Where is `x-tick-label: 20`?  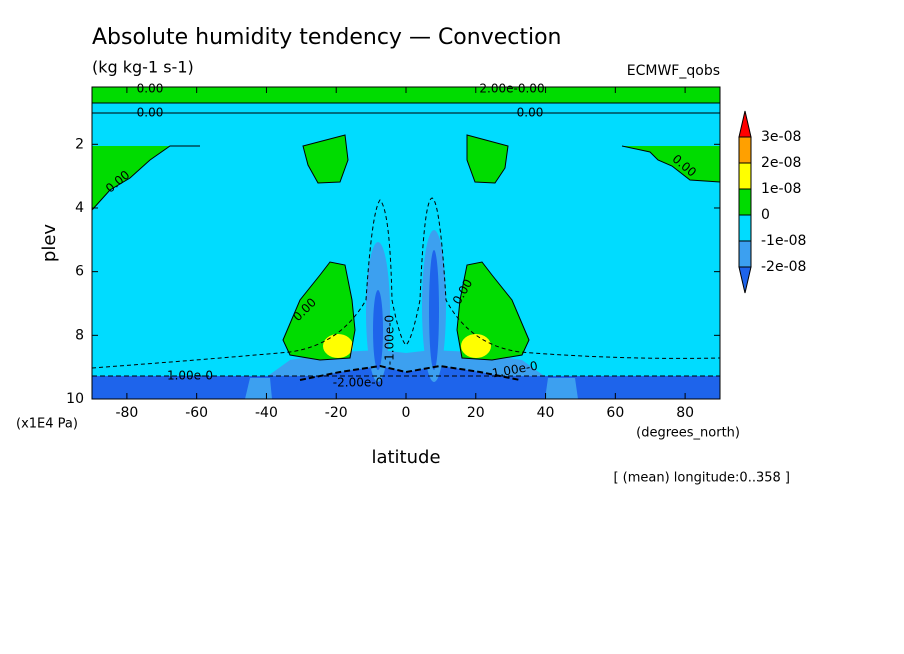 x-tick-label: 20 is located at coordinates (476, 413).